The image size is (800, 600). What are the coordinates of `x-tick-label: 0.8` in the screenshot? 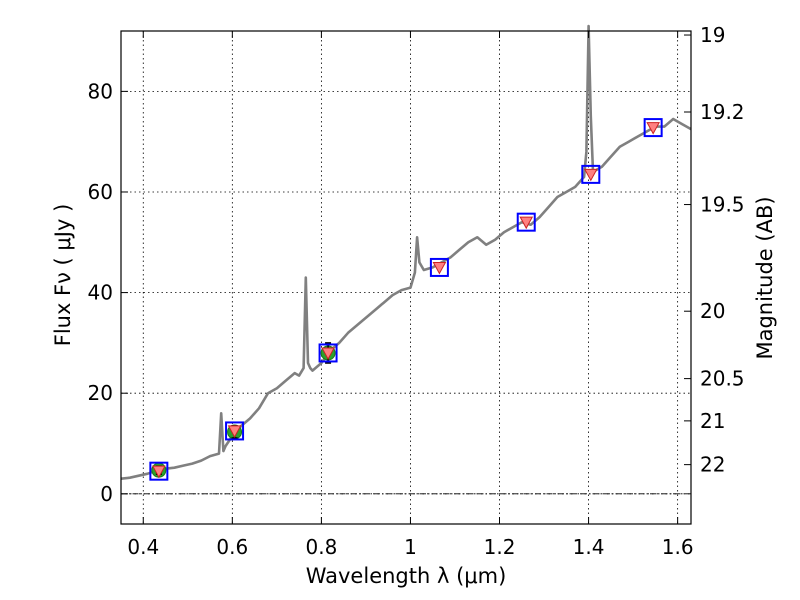 It's located at (321, 547).